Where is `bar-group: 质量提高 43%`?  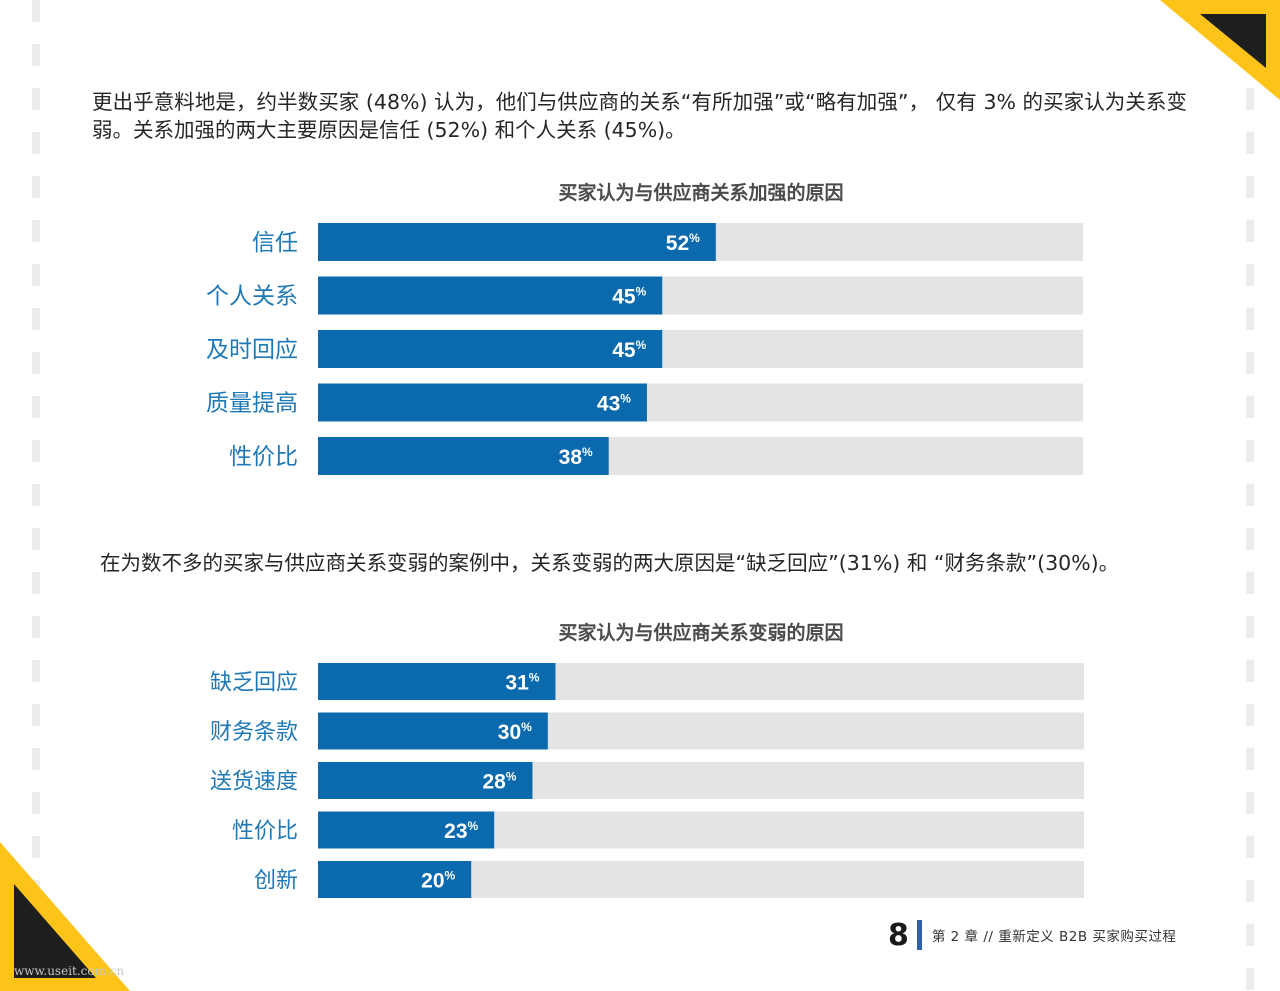
bar-group: 质量提高 43% is located at coordinates (644, 402).